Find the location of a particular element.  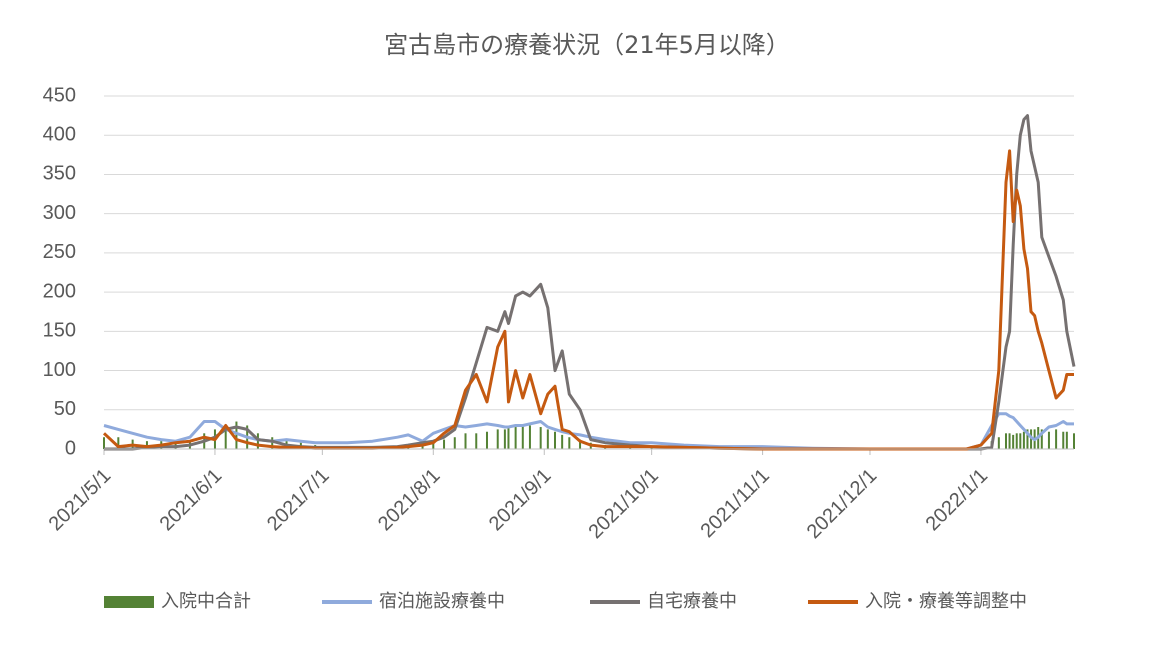

y-tick-label: 400 is located at coordinates (59, 135).